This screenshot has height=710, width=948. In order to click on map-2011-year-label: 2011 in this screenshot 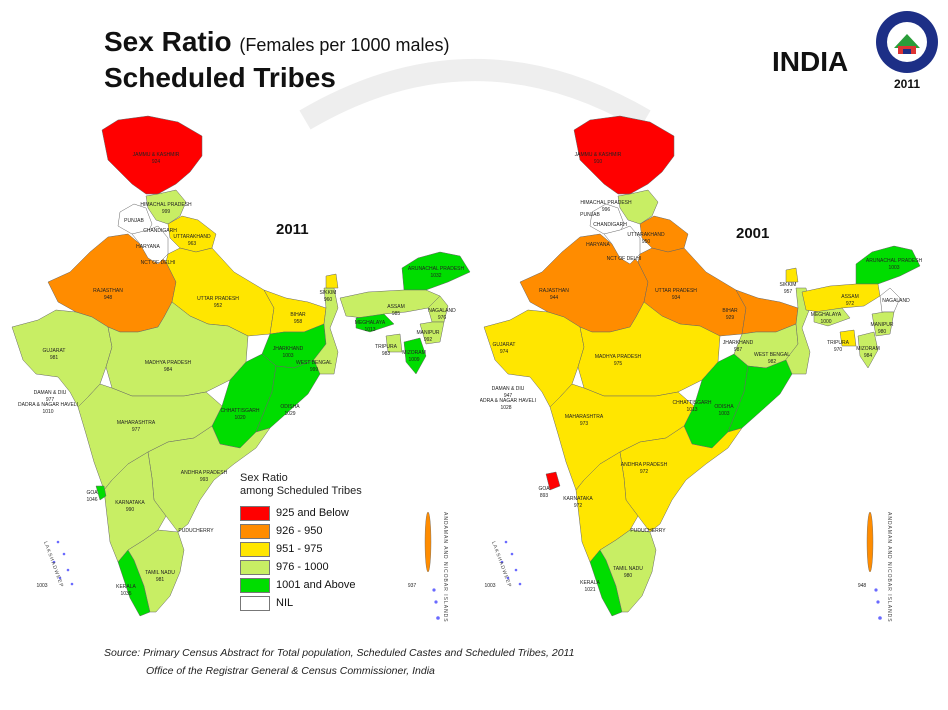, I will do `click(292, 229)`.